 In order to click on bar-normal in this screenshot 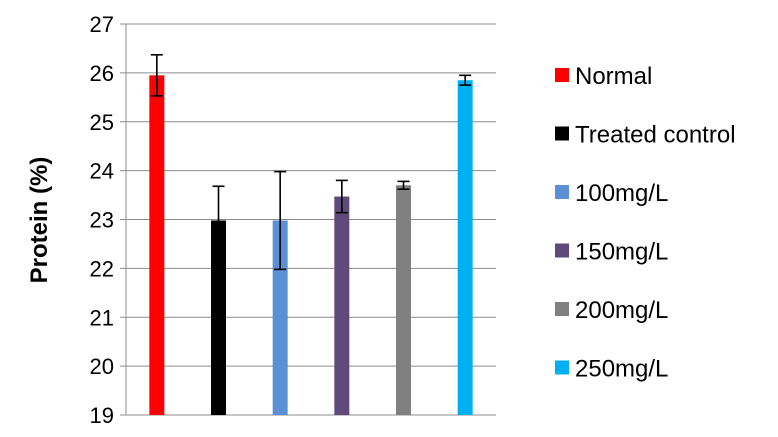, I will do `click(157, 245)`.